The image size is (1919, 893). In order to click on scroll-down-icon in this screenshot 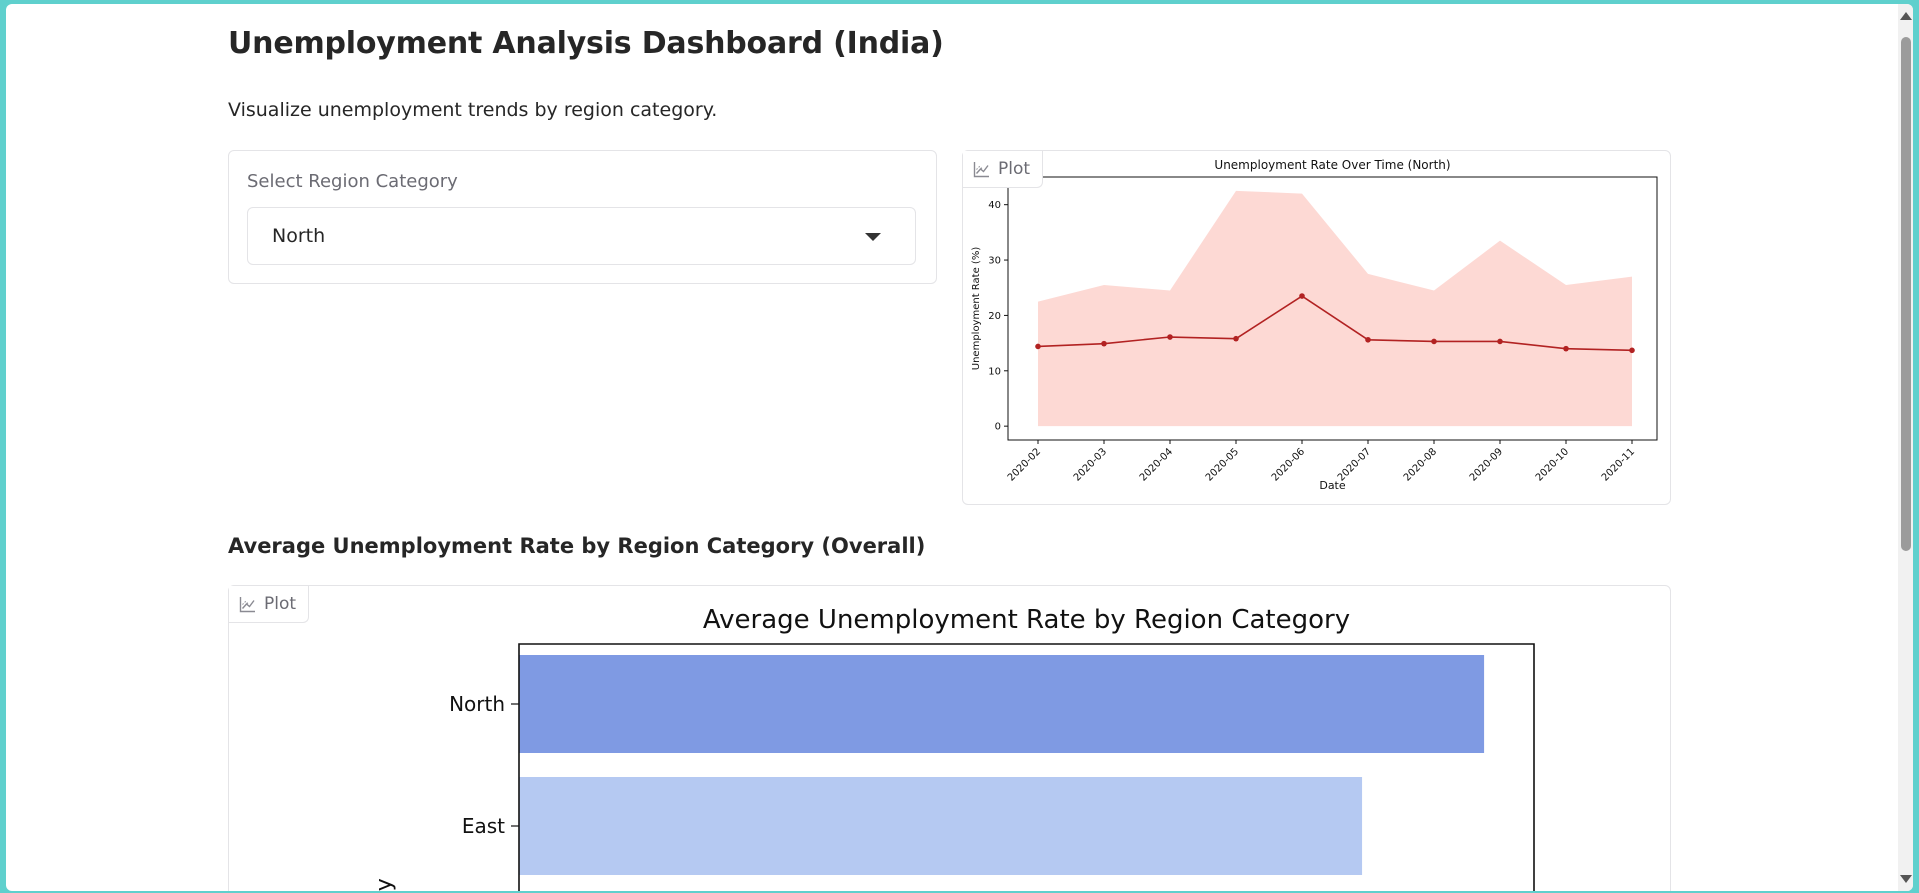, I will do `click(1906, 879)`.